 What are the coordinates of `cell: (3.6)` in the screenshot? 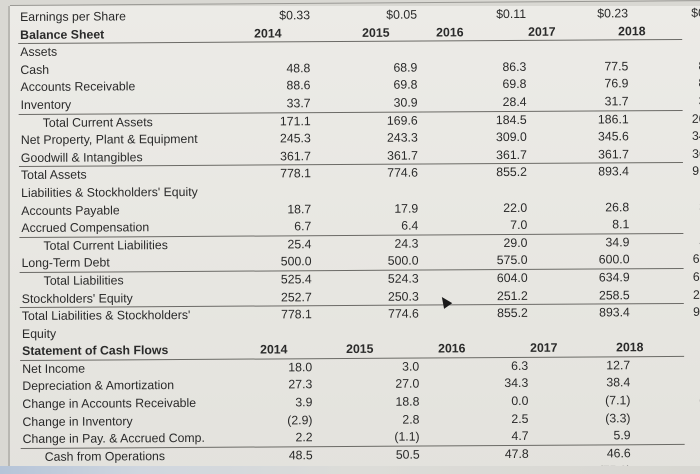 It's located at (682, 418).